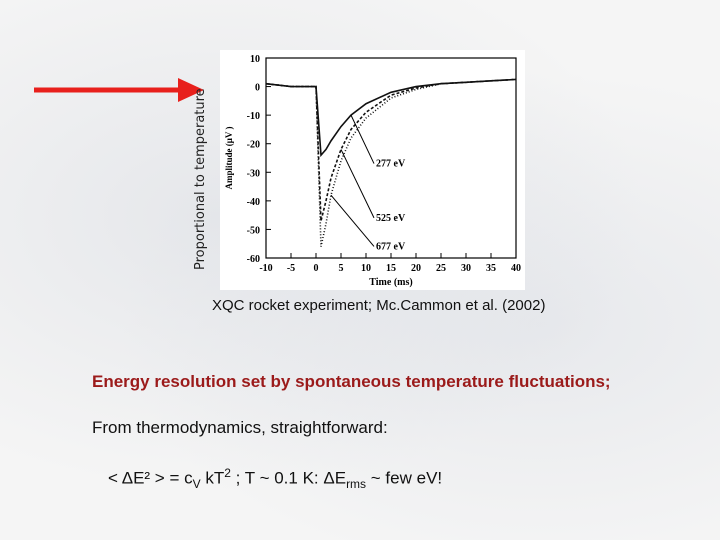  What do you see at coordinates (255, 59) in the screenshot?
I see `y-tick-label: 10` at bounding box center [255, 59].